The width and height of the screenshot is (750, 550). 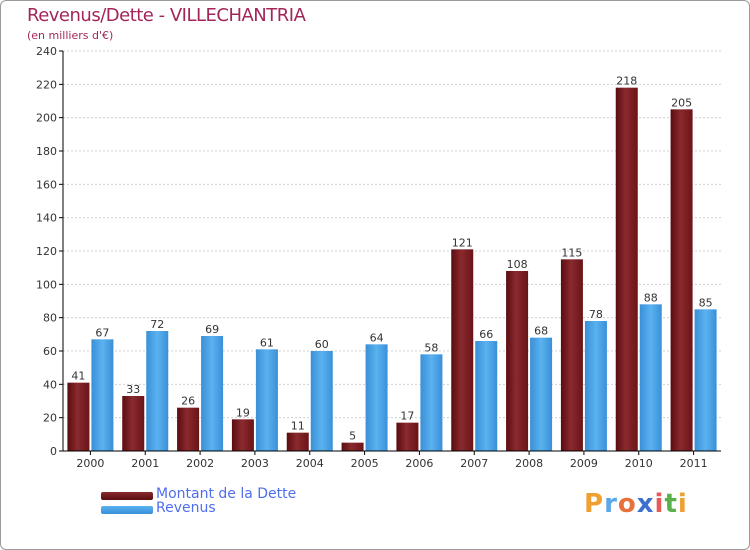 What do you see at coordinates (46, 284) in the screenshot?
I see `y-tick-label: 100` at bounding box center [46, 284].